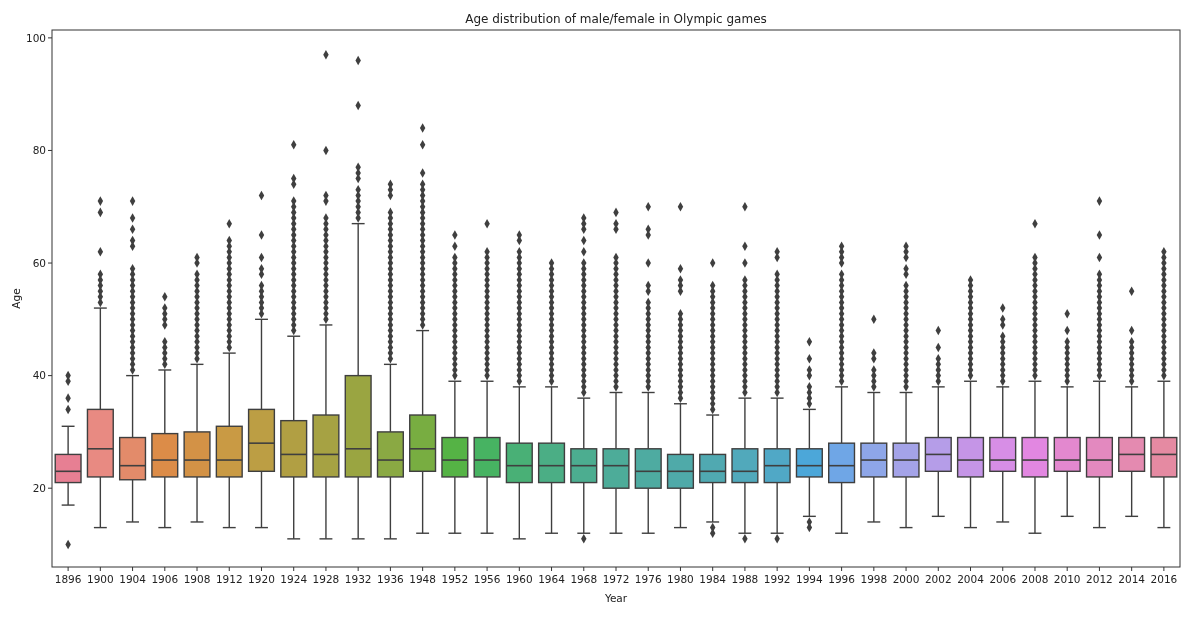  Describe the element at coordinates (1099, 579) in the screenshot. I see `x-tick-label: 2012` at that location.